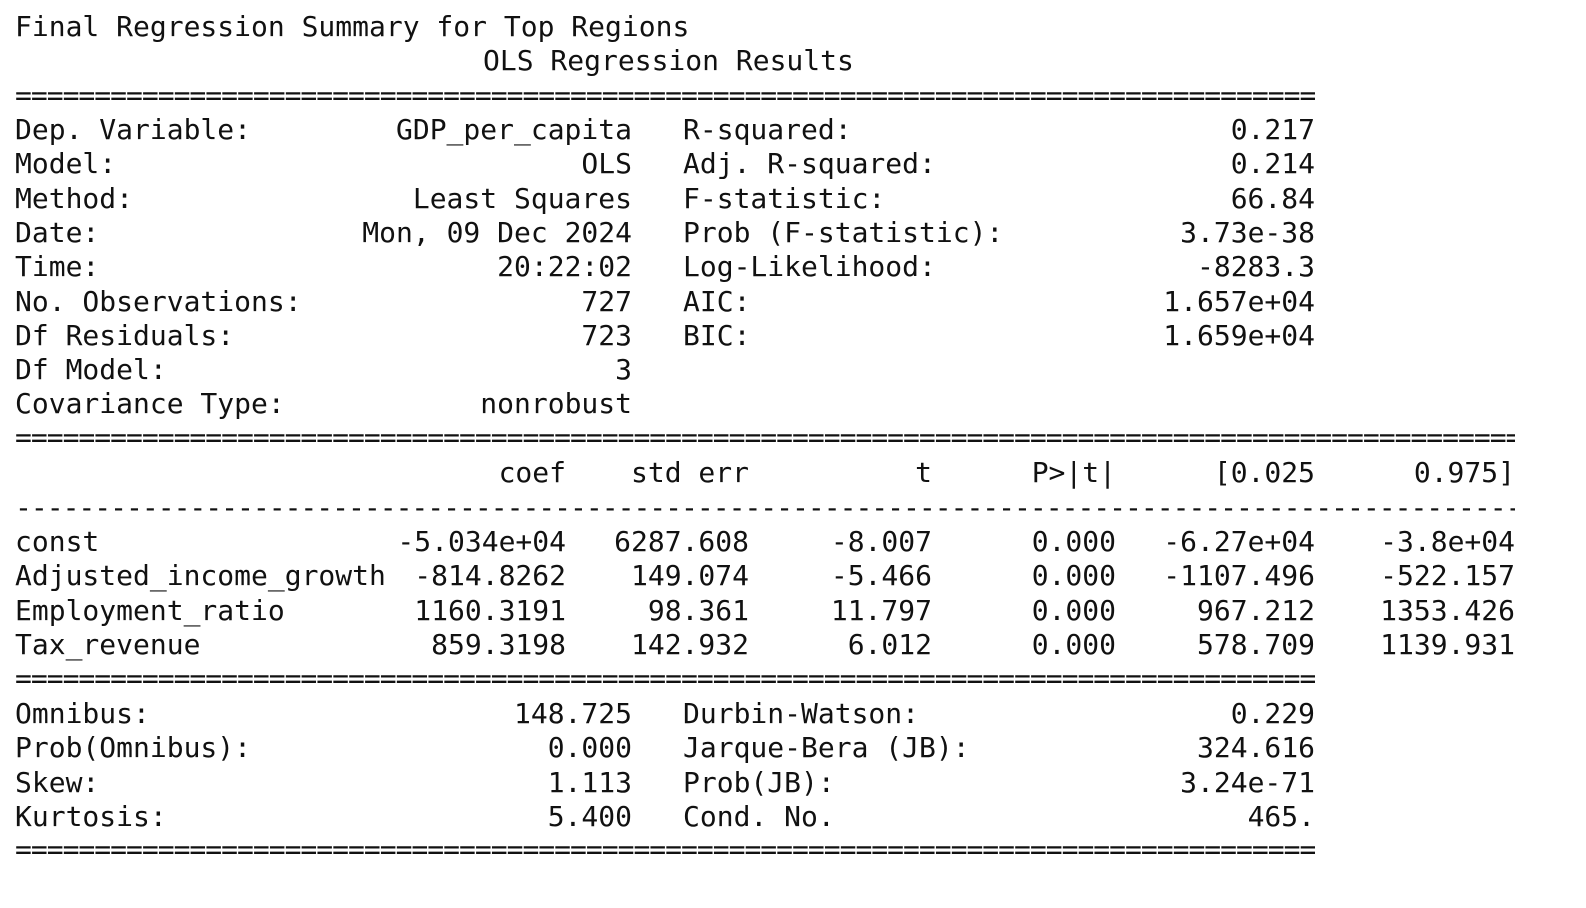 The width and height of the screenshot is (1586, 908). What do you see at coordinates (1247, 782) in the screenshot?
I see `diagnostics-right-value: 3.24e-71` at bounding box center [1247, 782].